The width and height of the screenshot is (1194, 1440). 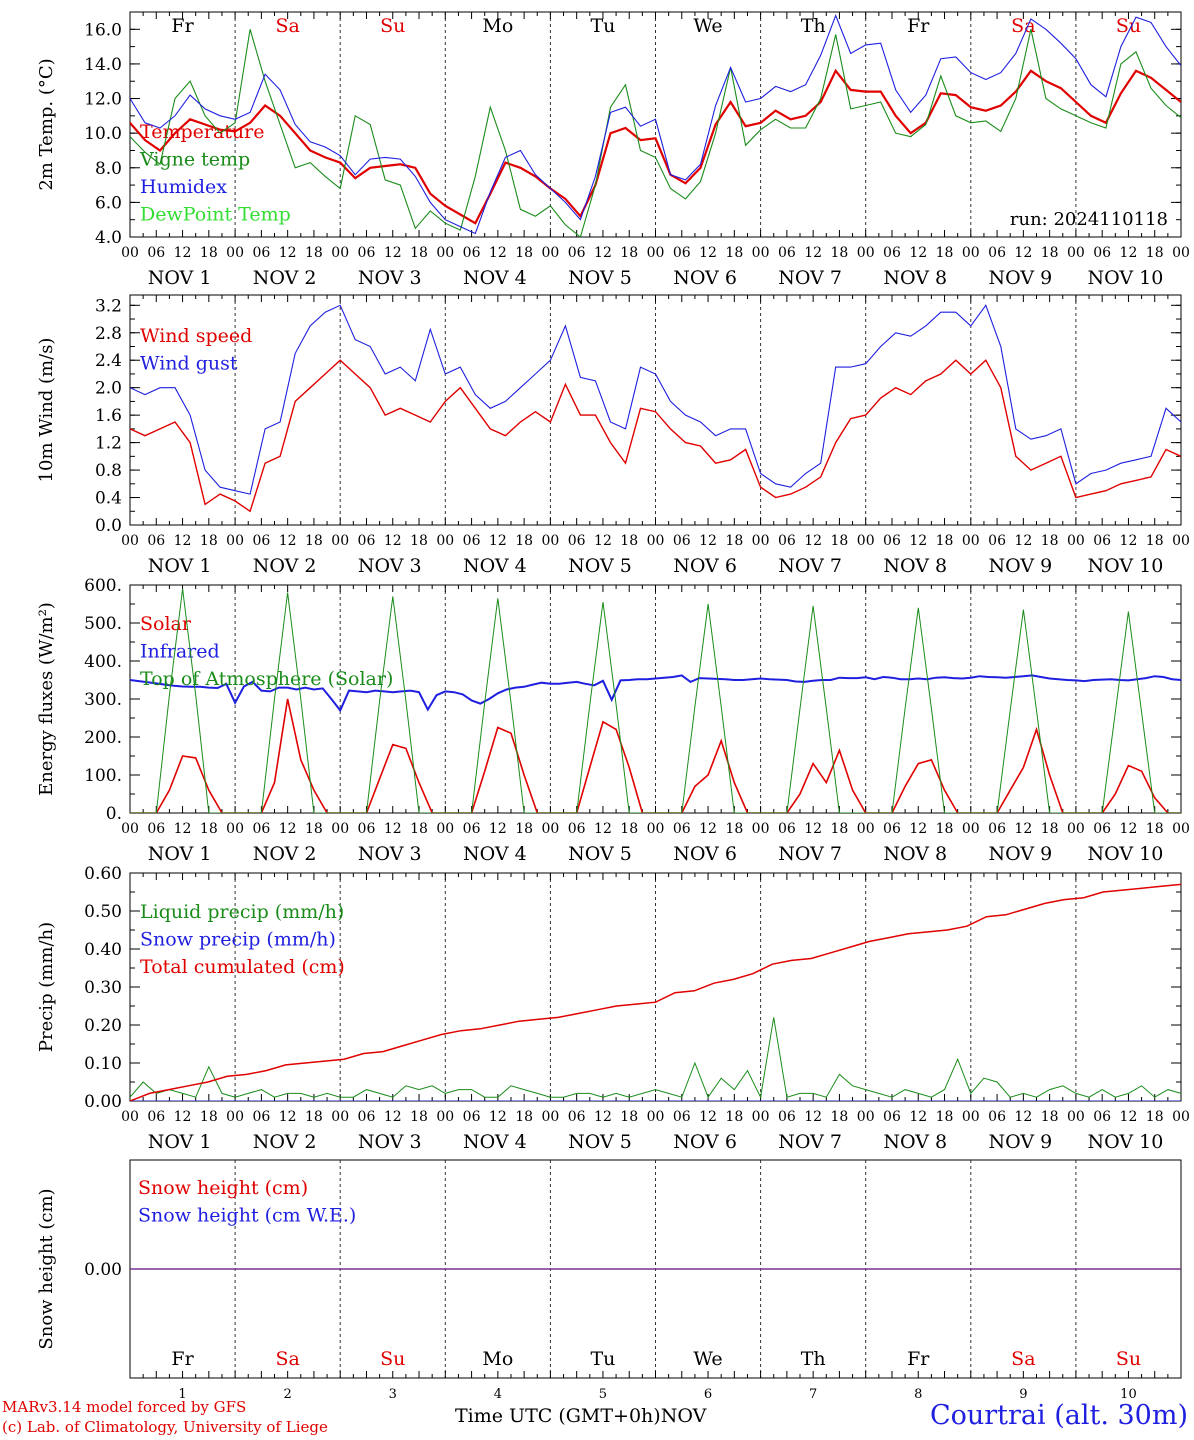 I want to click on series-line-vigne-temp, so click(x=655, y=133).